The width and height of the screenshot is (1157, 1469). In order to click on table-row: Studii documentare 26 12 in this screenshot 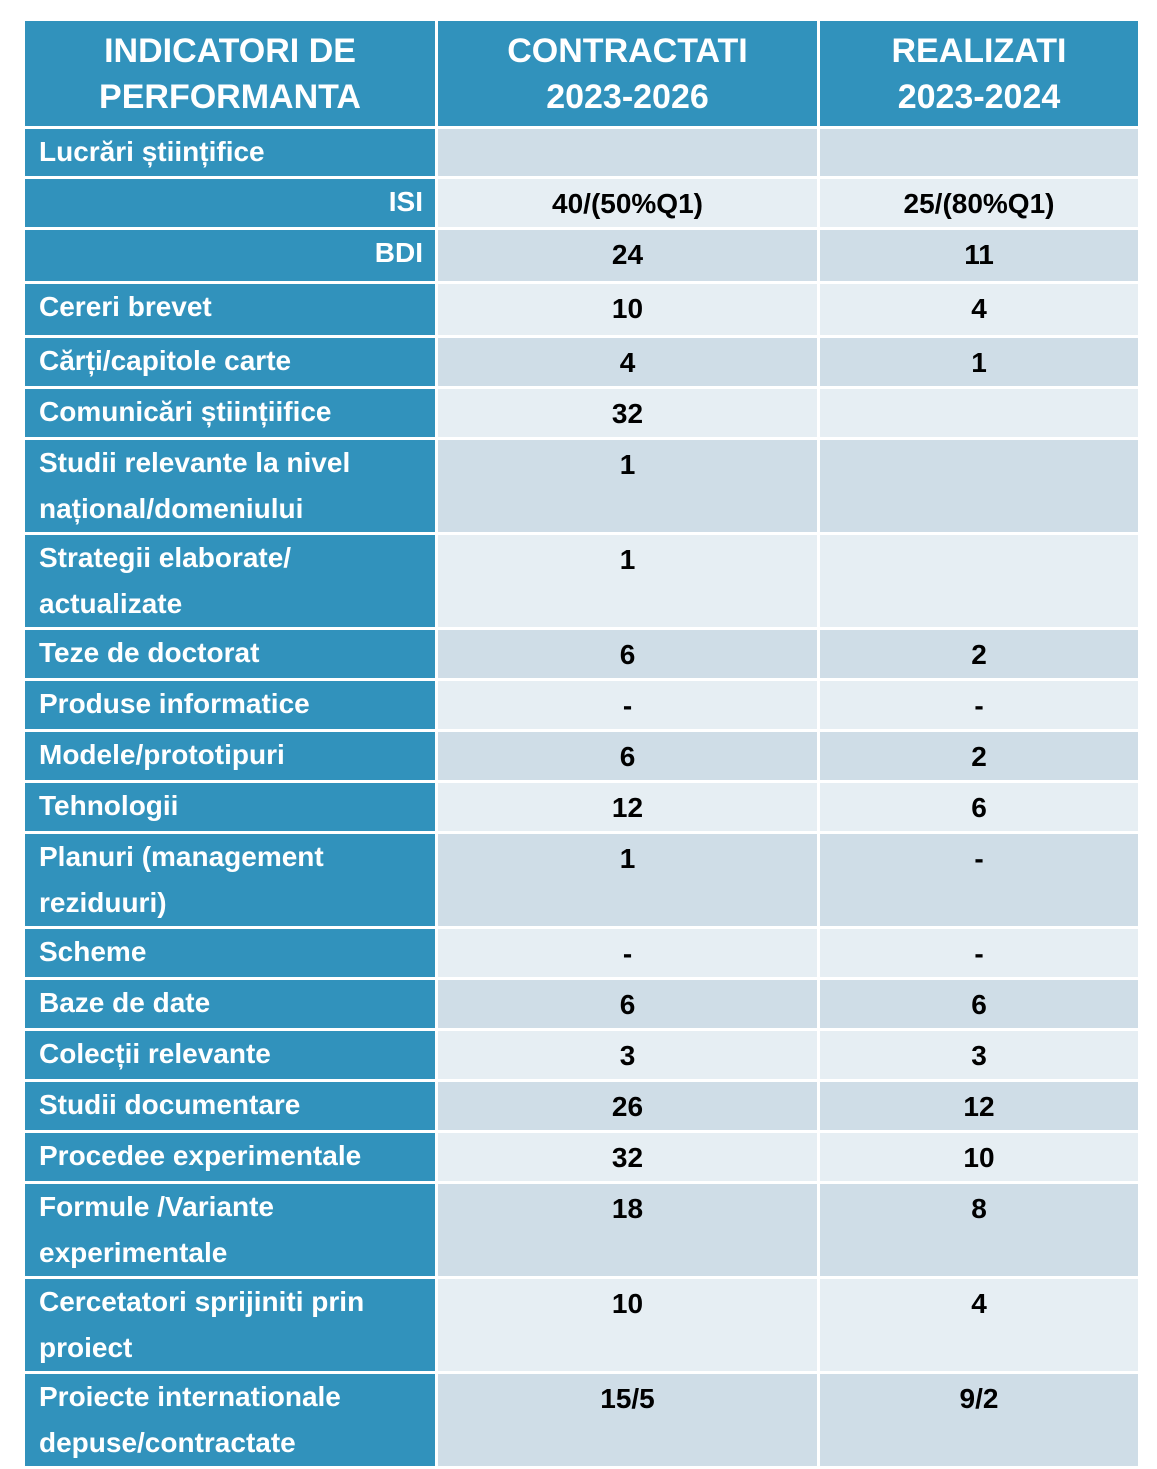, I will do `click(581, 1106)`.